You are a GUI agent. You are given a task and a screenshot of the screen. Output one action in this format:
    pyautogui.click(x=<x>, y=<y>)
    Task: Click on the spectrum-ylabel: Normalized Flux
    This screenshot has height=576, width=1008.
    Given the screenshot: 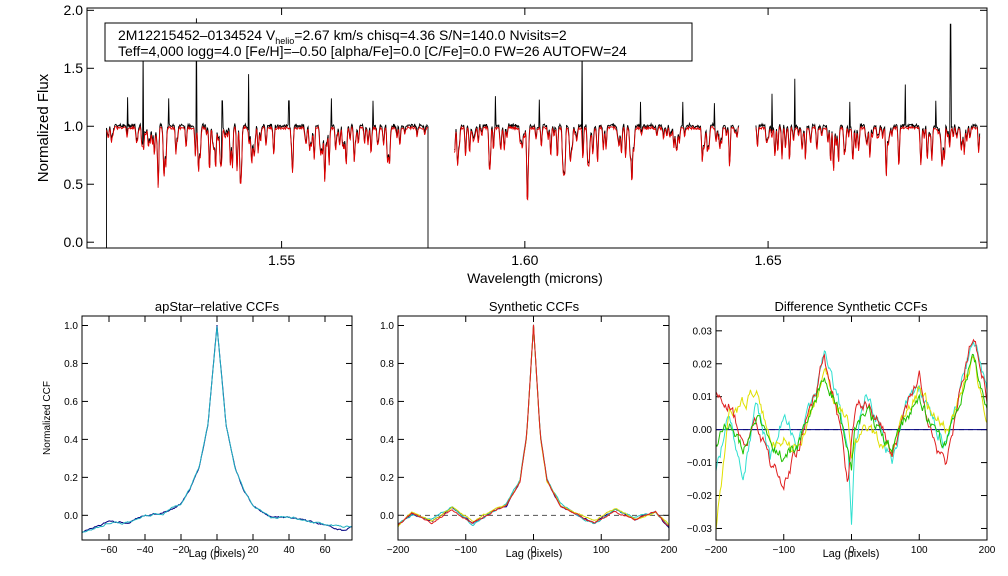 What is the action you would take?
    pyautogui.click(x=43, y=127)
    